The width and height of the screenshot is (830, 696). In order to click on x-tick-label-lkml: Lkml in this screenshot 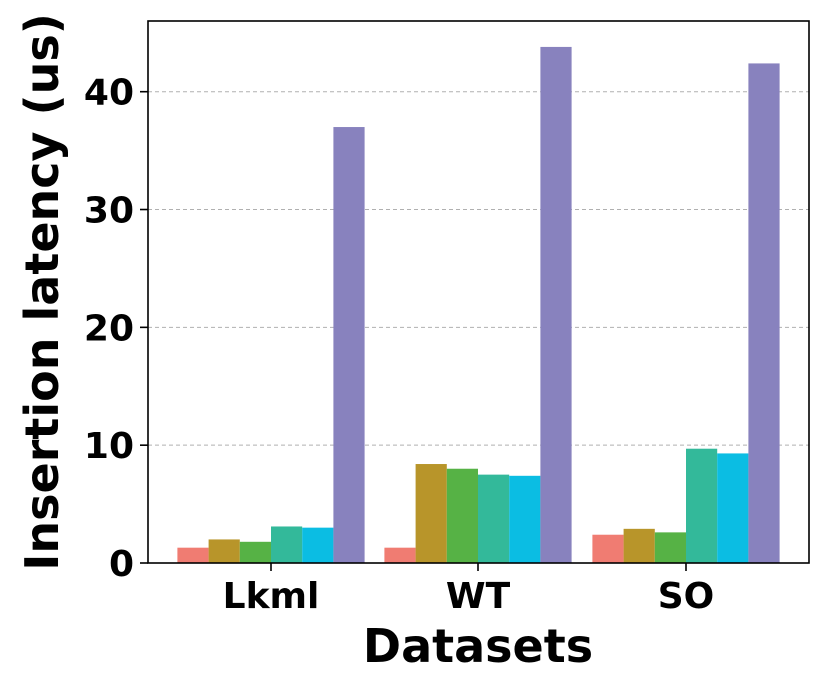, I will do `click(271, 596)`.